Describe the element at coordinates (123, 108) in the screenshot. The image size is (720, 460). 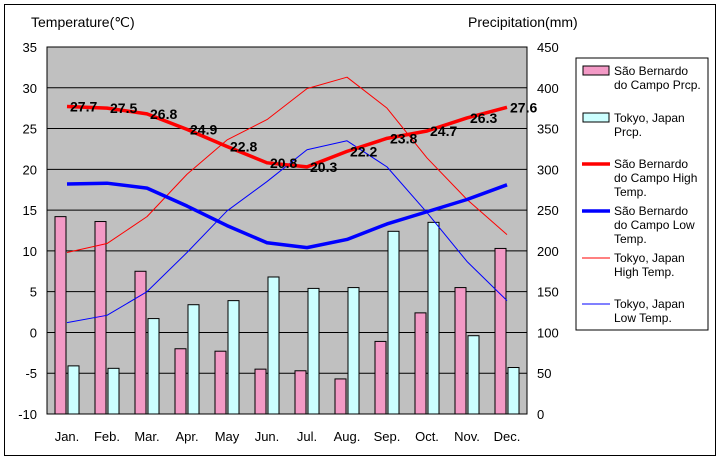
I see `data-label-high-temp: 27.5` at that location.